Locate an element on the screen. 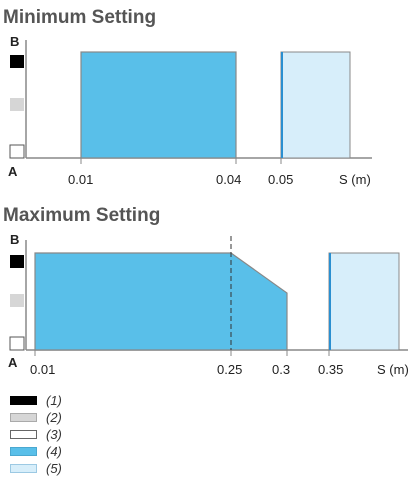 Image resolution: width=420 pixels, height=504 pixels. legend-label: (4) is located at coordinates (54, 451).